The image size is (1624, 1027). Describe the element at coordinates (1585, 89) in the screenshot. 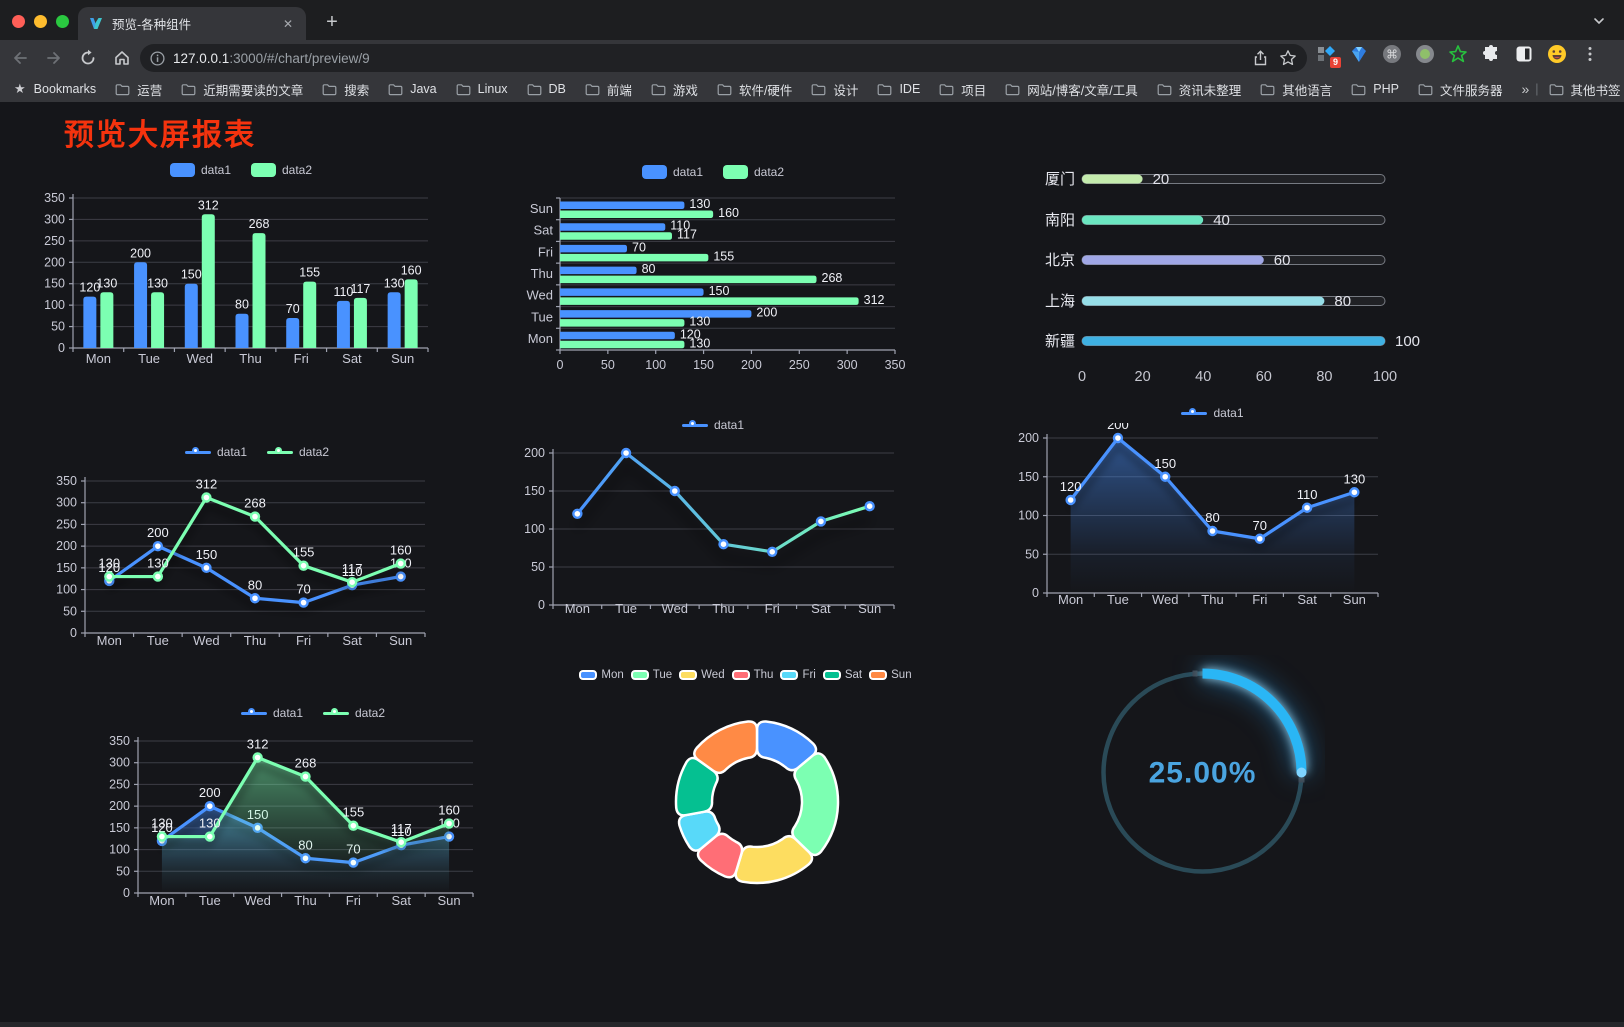

I see `other-bookmarks-folder: 其他书签` at that location.